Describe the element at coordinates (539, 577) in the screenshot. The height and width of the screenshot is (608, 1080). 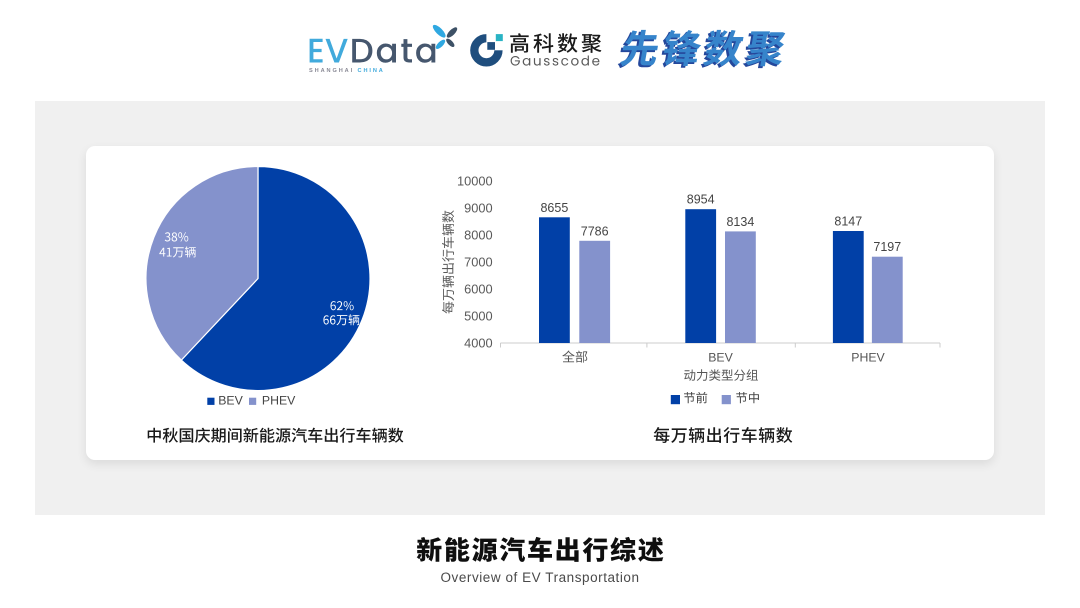
I see `svg-text: Overview of EV Transportation` at that location.